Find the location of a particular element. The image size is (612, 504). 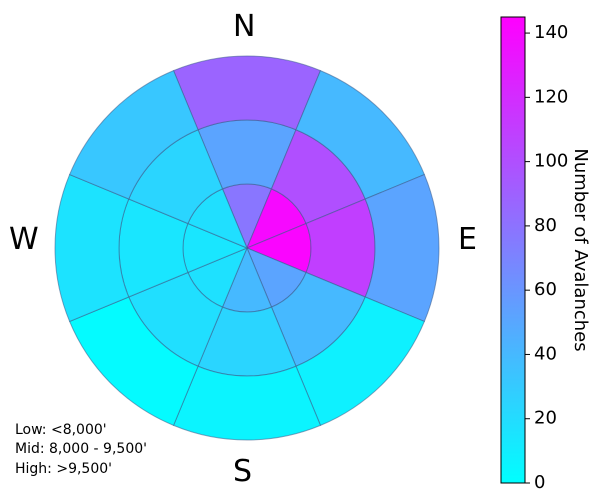

colorbar-tick-label: 100 is located at coordinates (551, 161).